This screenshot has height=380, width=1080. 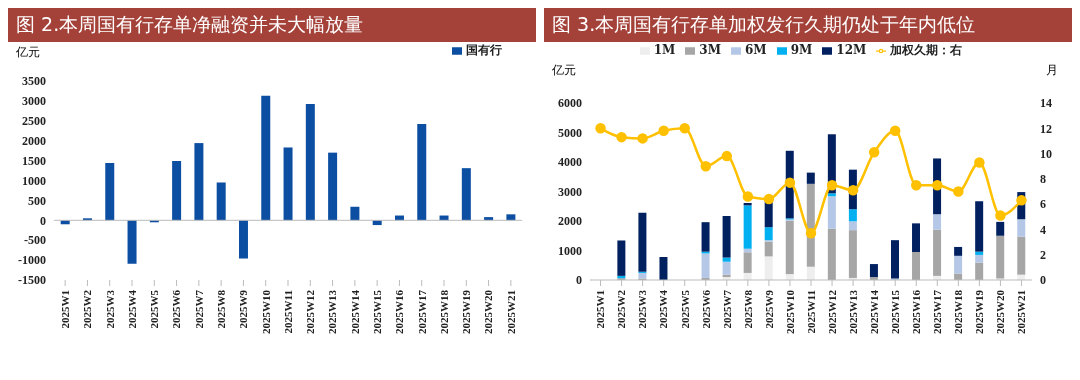 I want to click on y-tick-label: 6000, so click(x=570, y=103).